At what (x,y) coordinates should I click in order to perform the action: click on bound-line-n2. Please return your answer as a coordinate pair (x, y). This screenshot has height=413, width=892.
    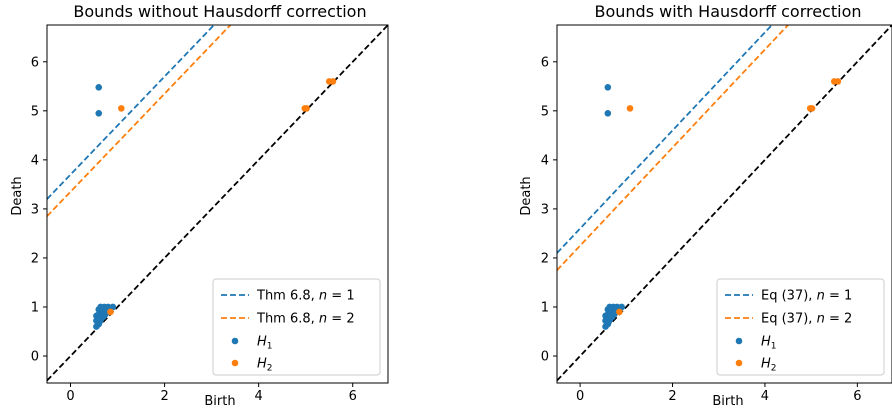
    Looking at the image, I should click on (139, 121).